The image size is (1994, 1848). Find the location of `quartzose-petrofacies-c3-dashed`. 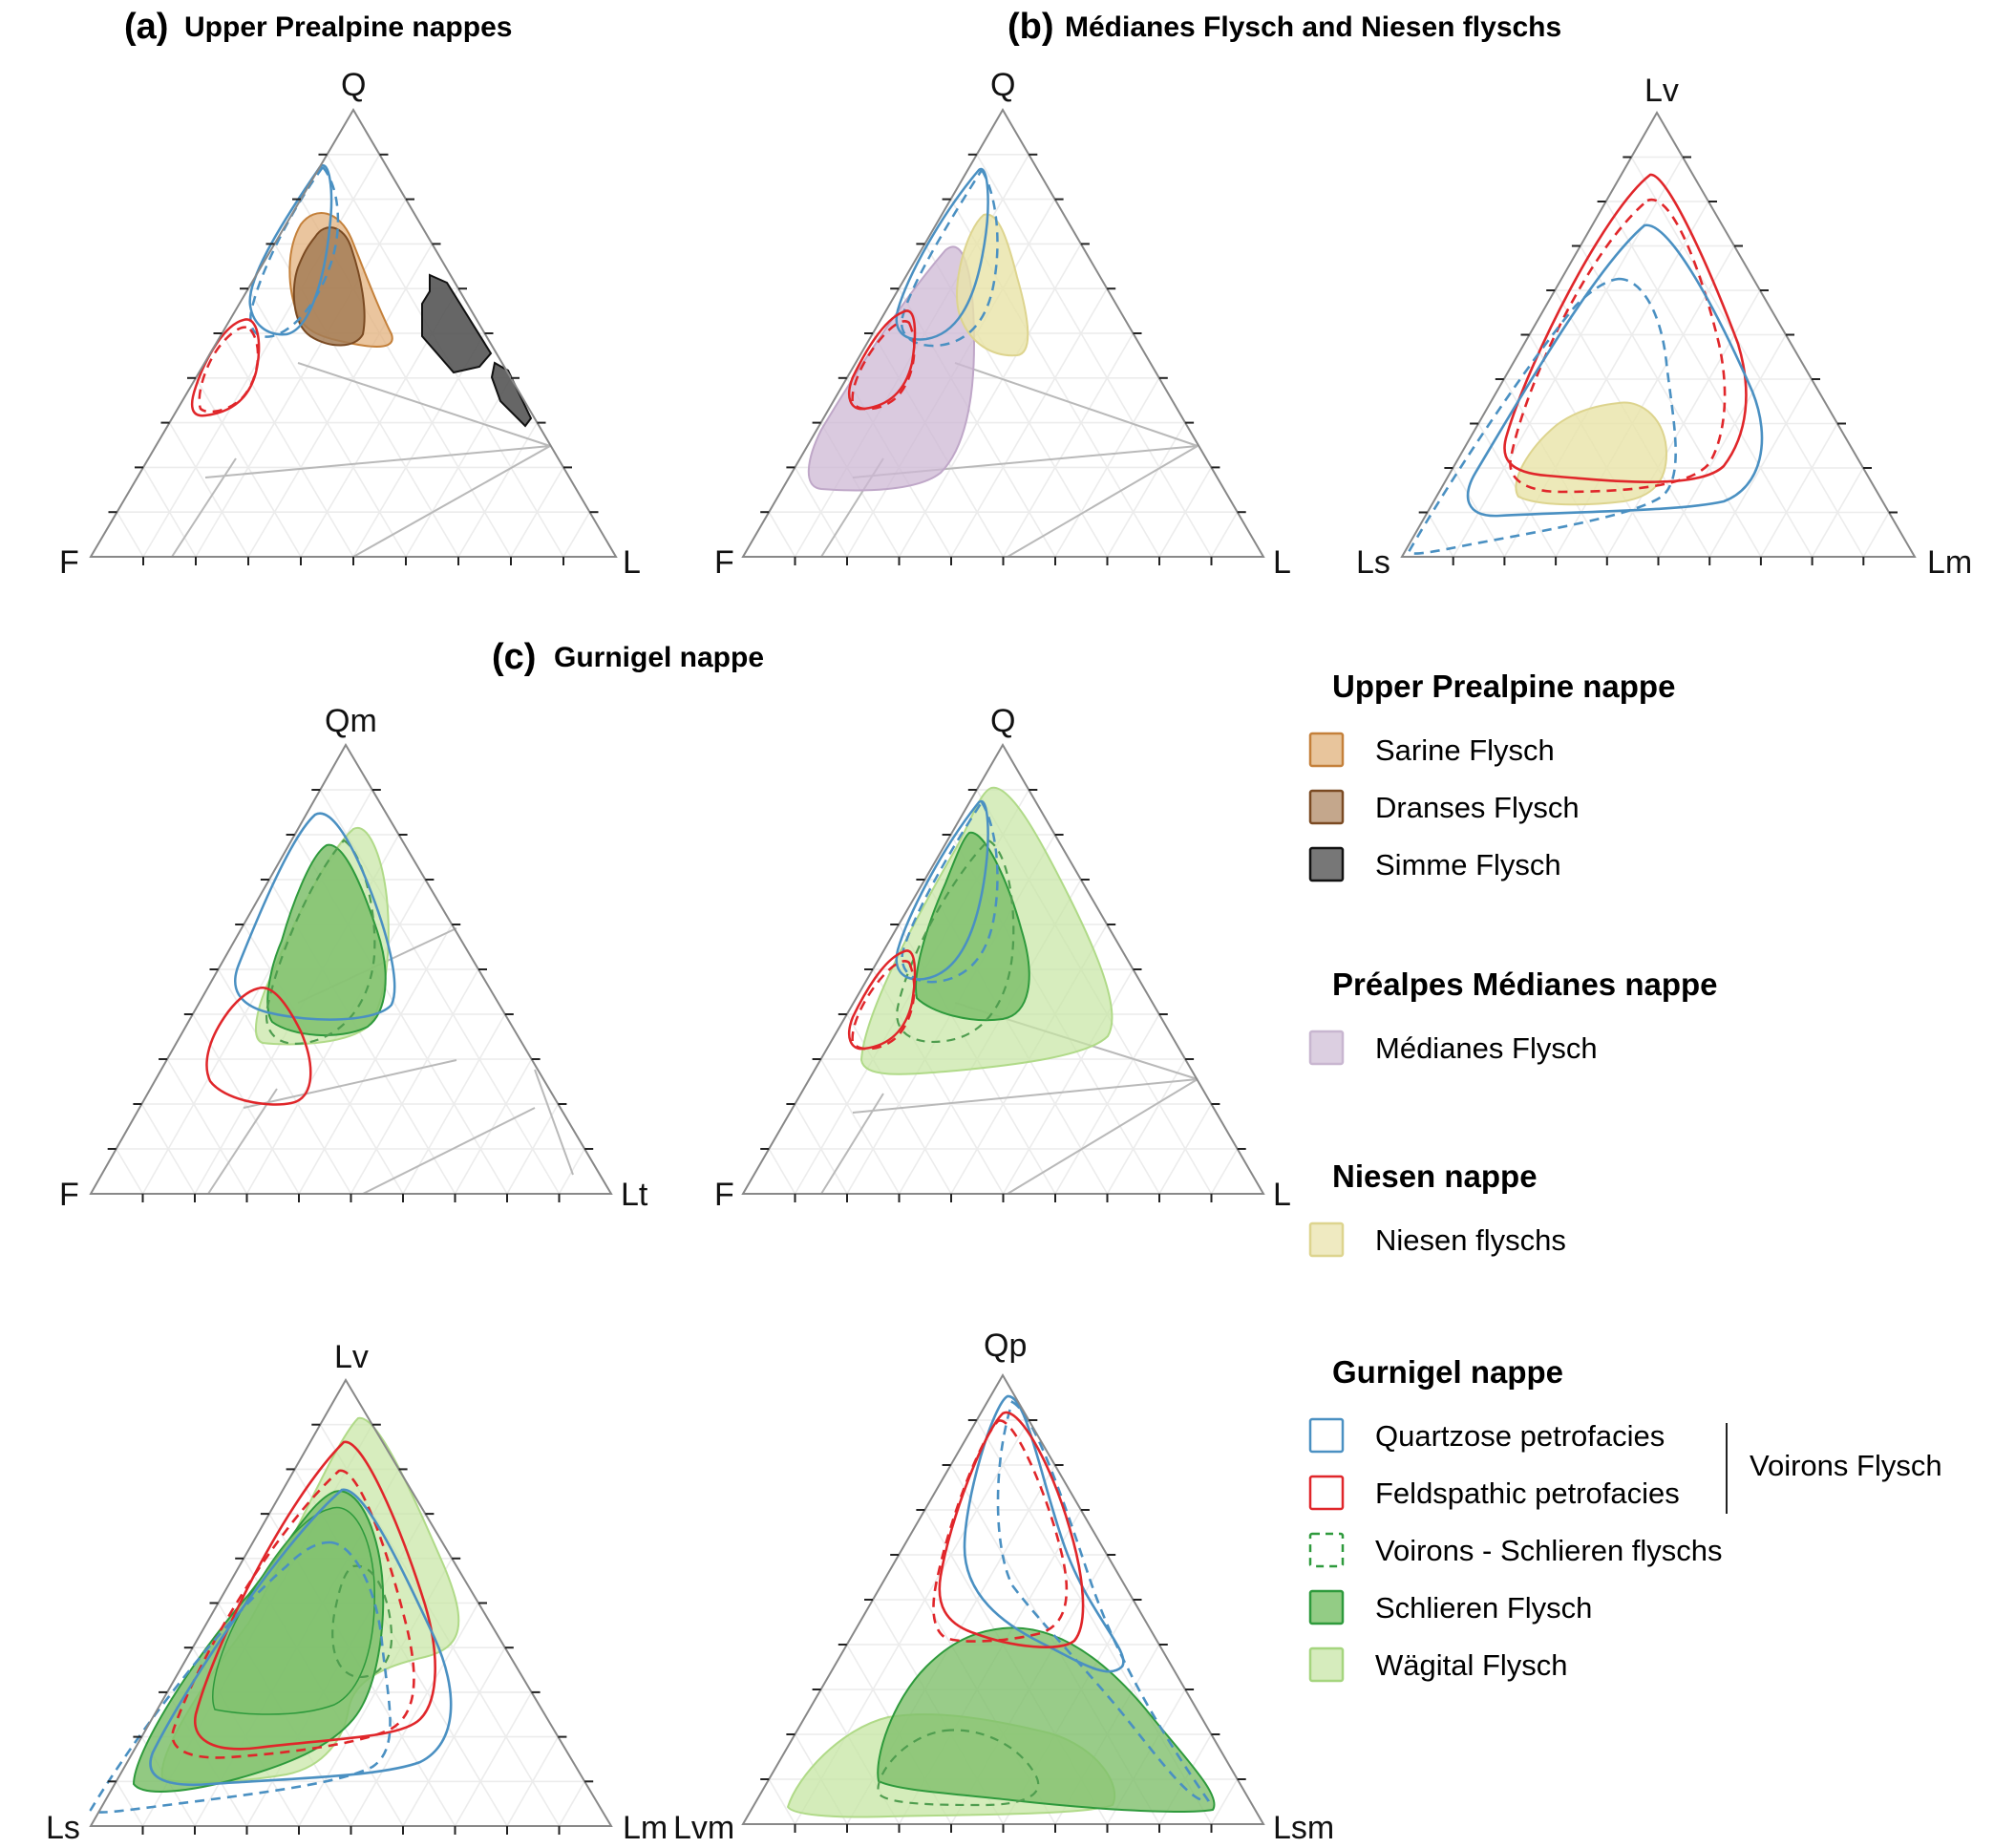

quartzose-petrofacies-c3-dashed is located at coordinates (241, 1677).